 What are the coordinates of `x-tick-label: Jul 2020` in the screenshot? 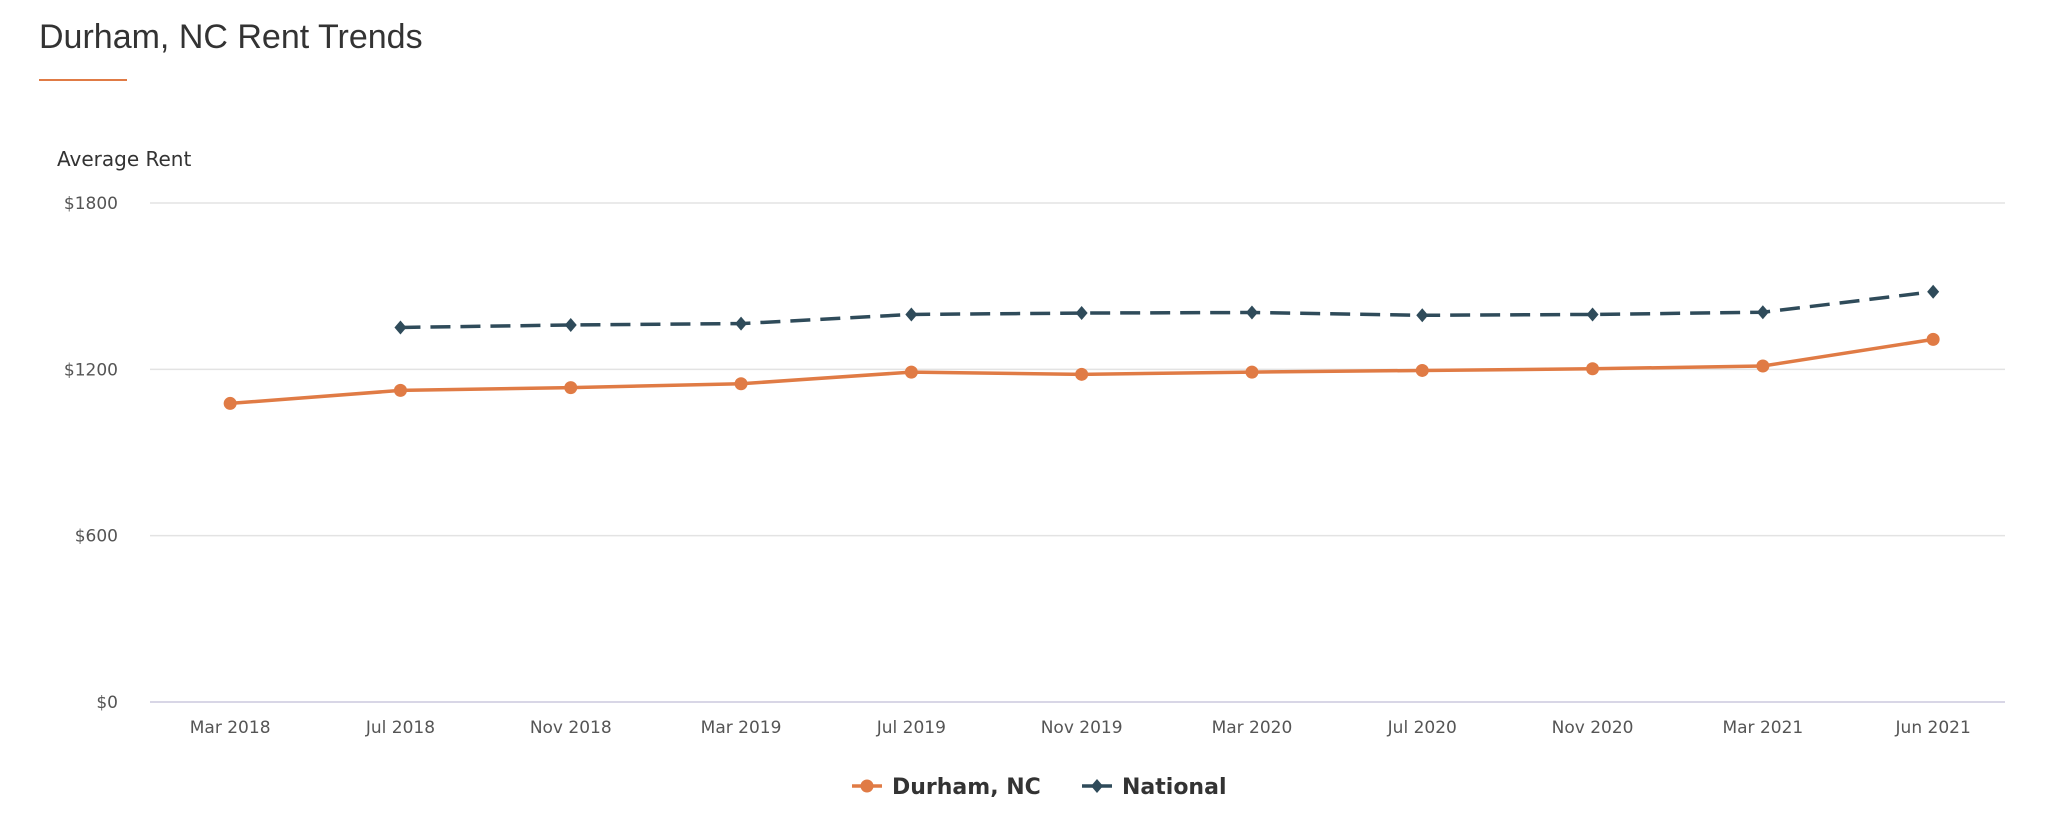 It's located at (1422, 728).